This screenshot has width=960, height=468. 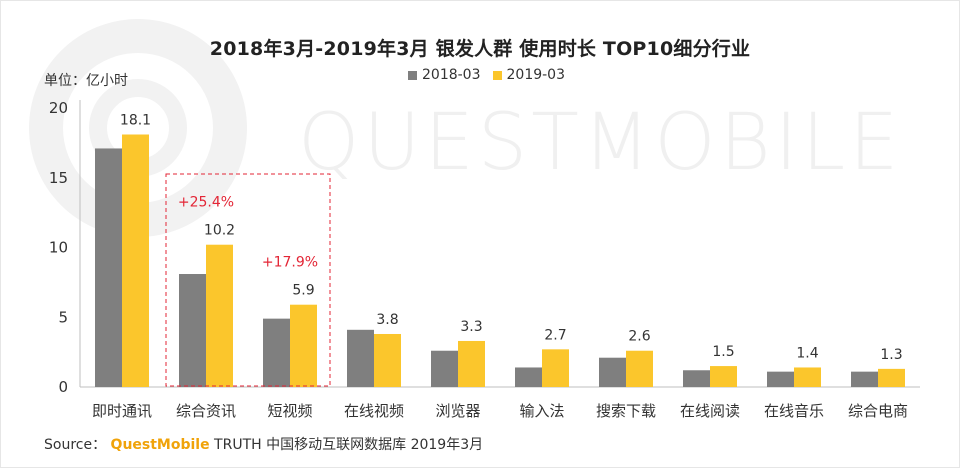 What do you see at coordinates (497, 75) in the screenshot?
I see `legend-swatch-2019` at bounding box center [497, 75].